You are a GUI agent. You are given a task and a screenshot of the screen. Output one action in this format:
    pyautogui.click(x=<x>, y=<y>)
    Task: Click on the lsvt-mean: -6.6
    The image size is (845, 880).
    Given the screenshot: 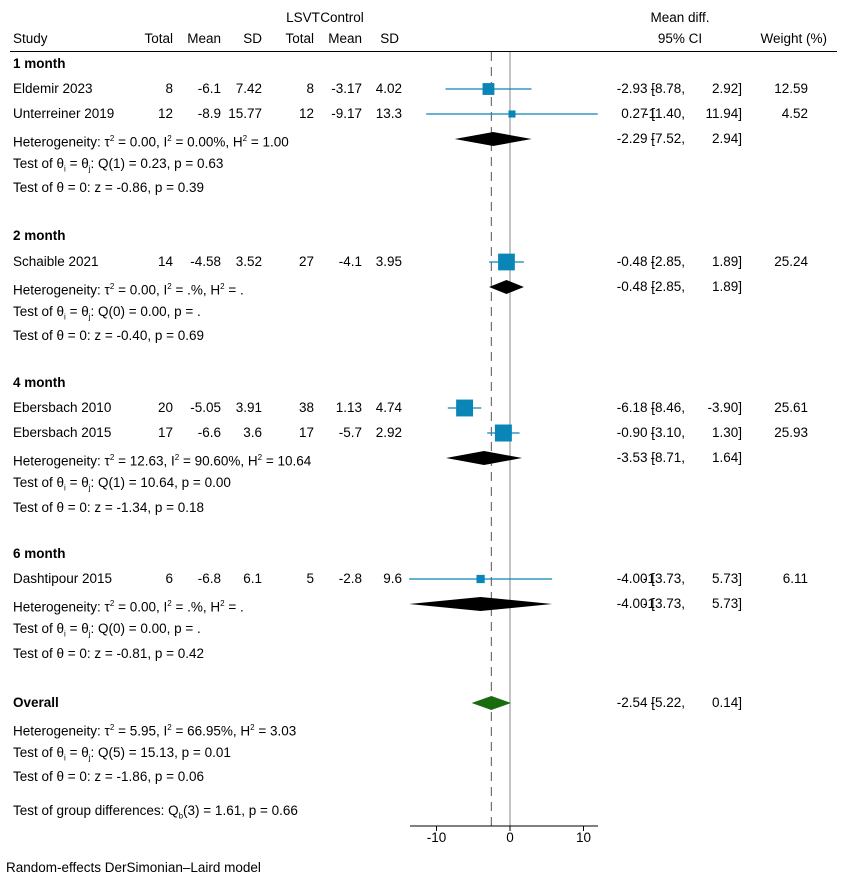 What is the action you would take?
    pyautogui.click(x=209, y=432)
    